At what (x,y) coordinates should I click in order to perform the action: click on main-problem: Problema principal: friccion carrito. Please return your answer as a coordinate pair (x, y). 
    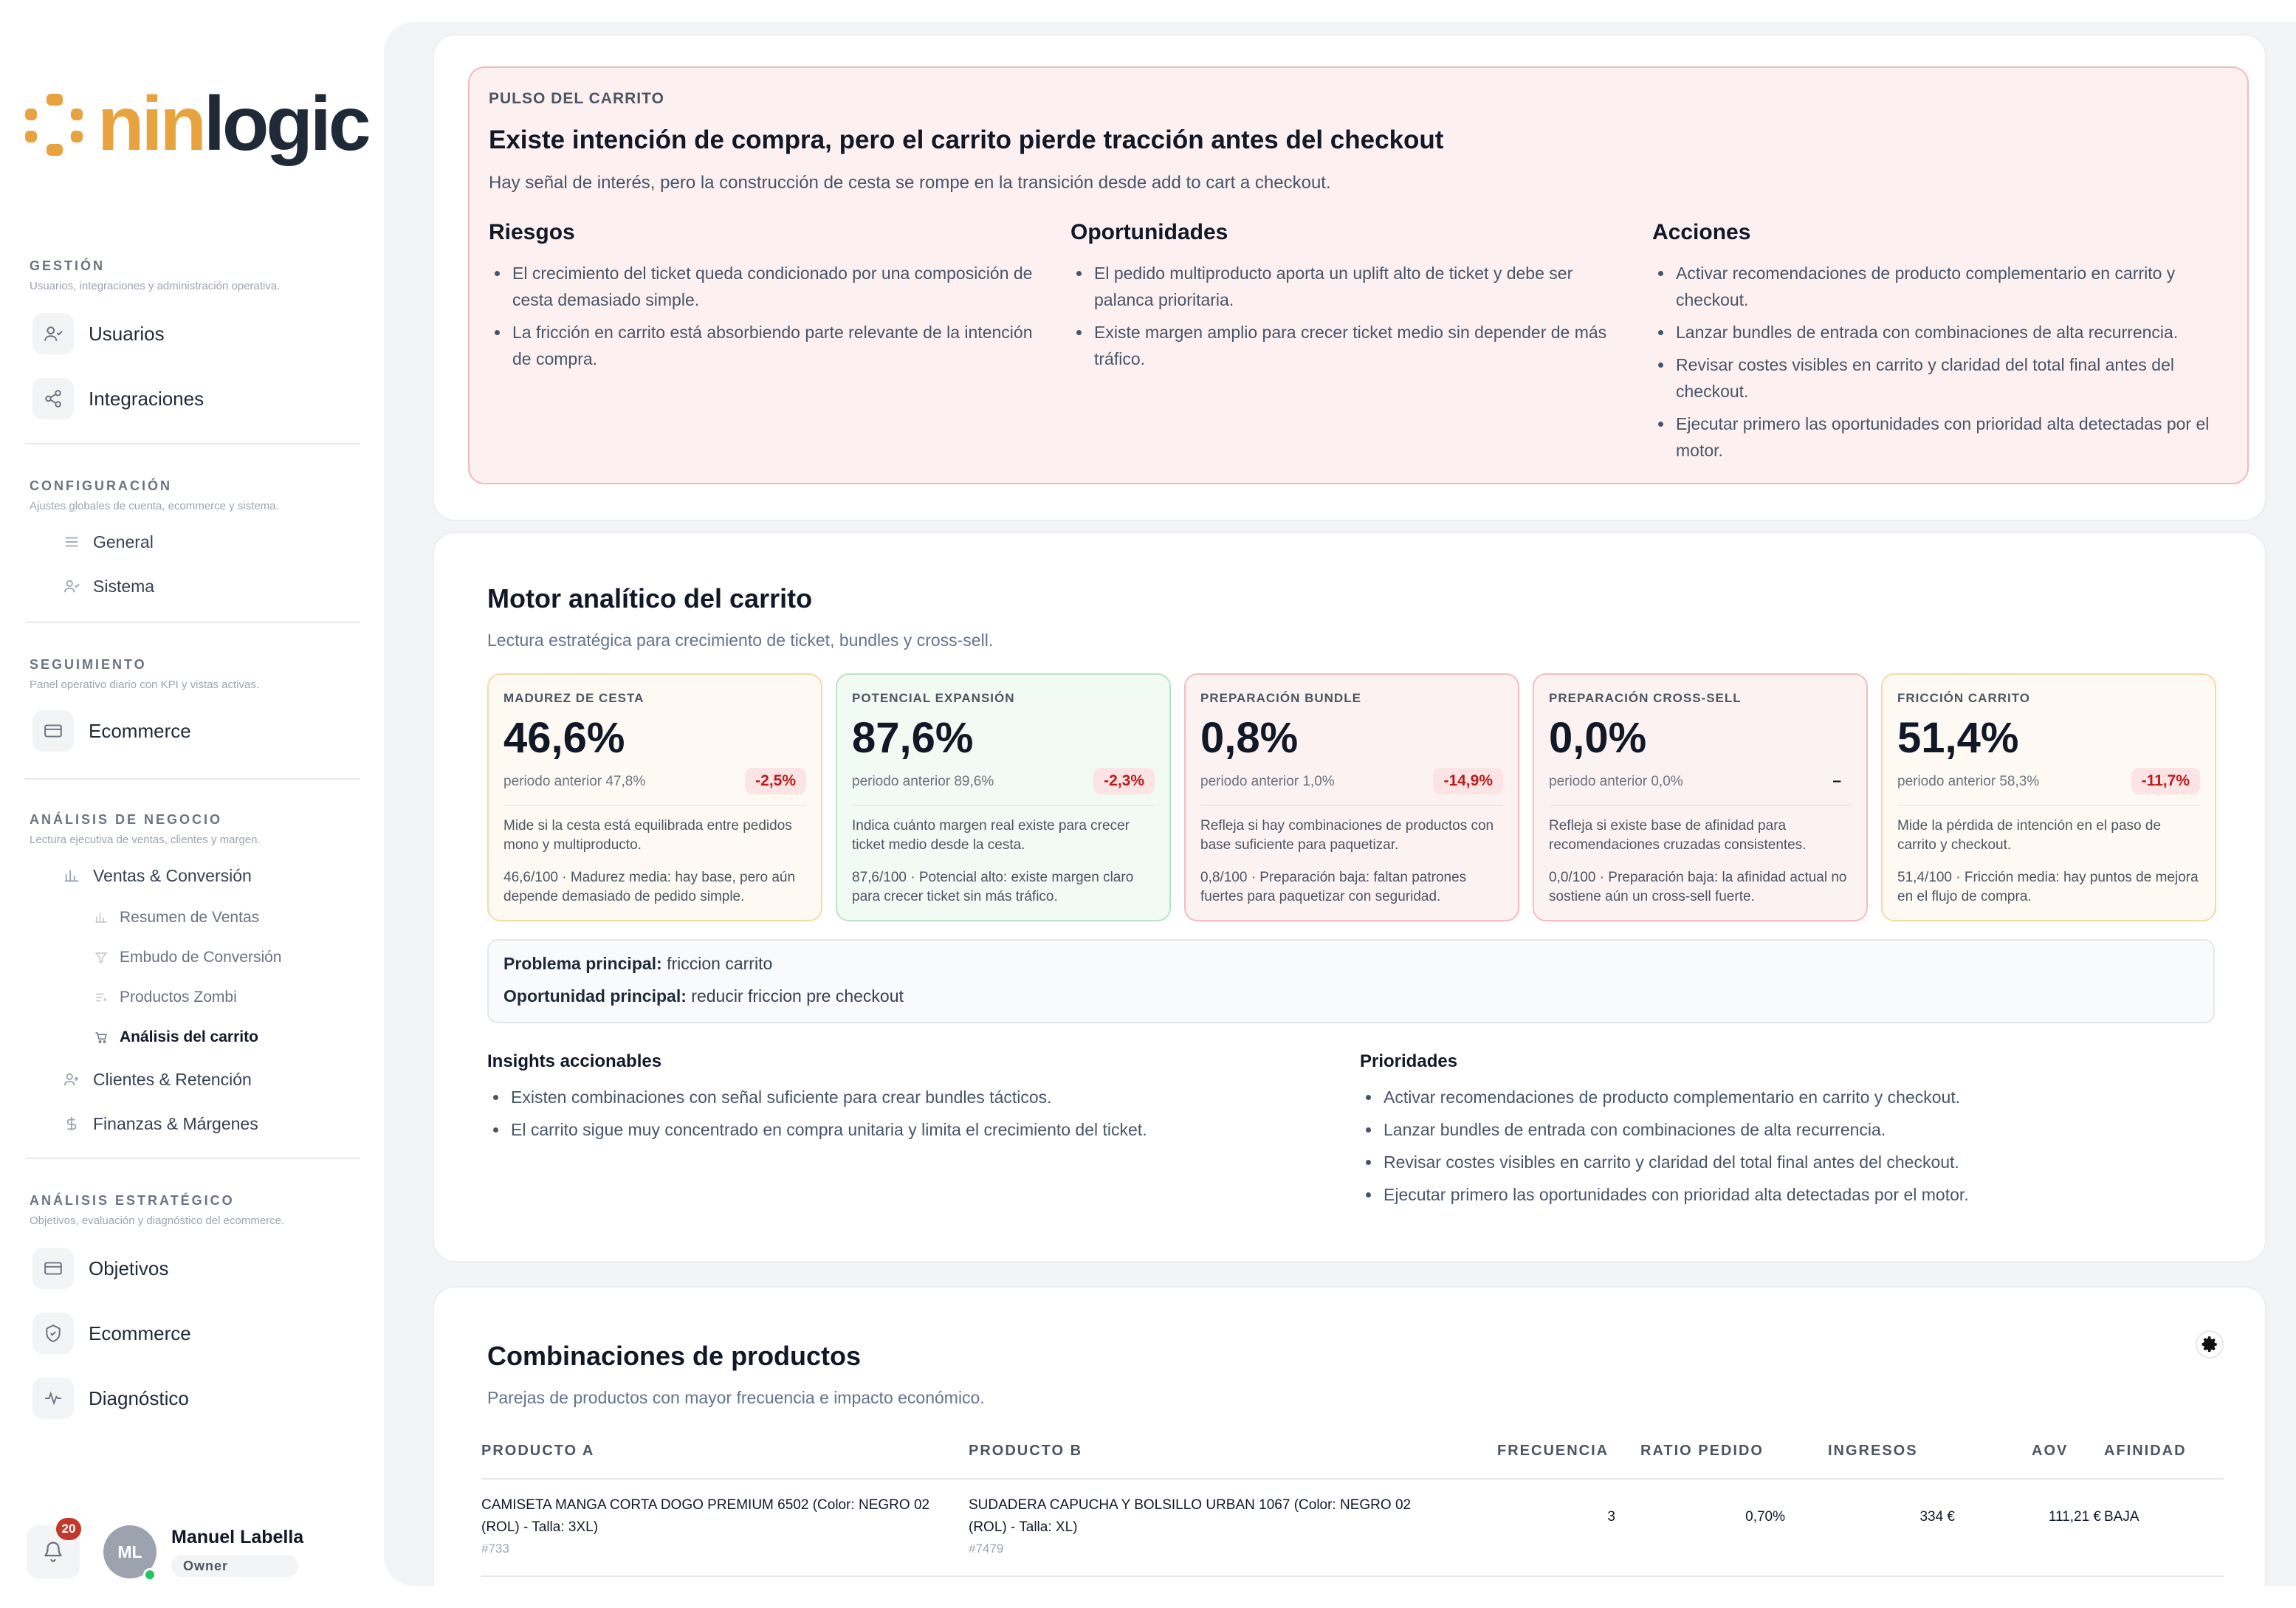
    Looking at the image, I should click on (637, 964).